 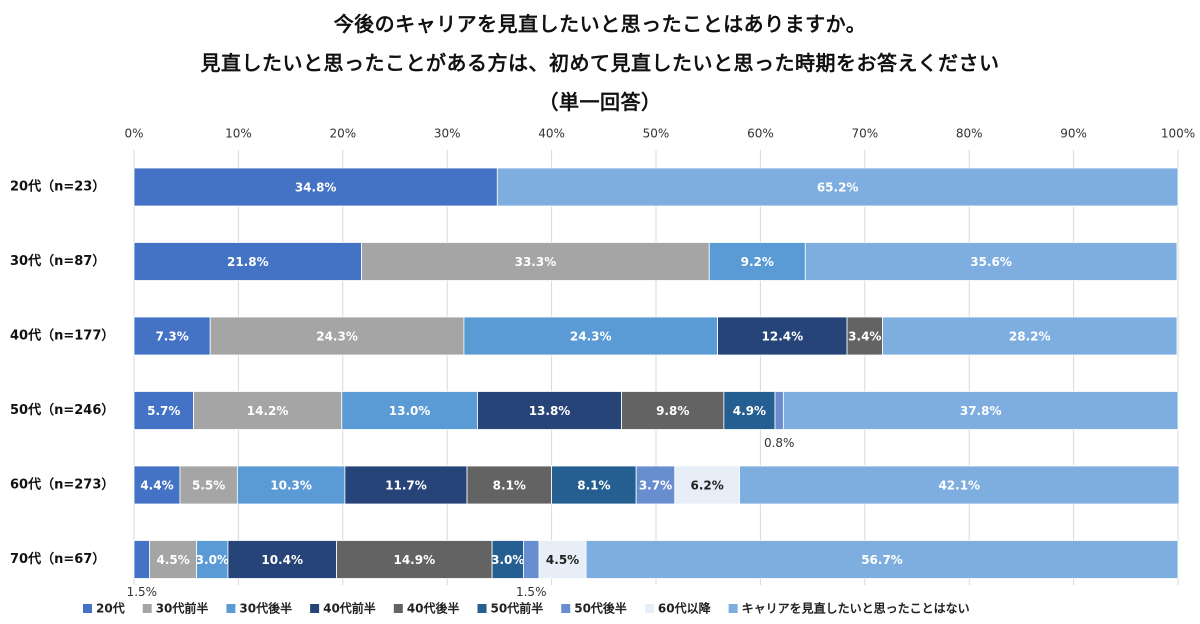 I want to click on legend-label: 30代後半, so click(x=265, y=608).